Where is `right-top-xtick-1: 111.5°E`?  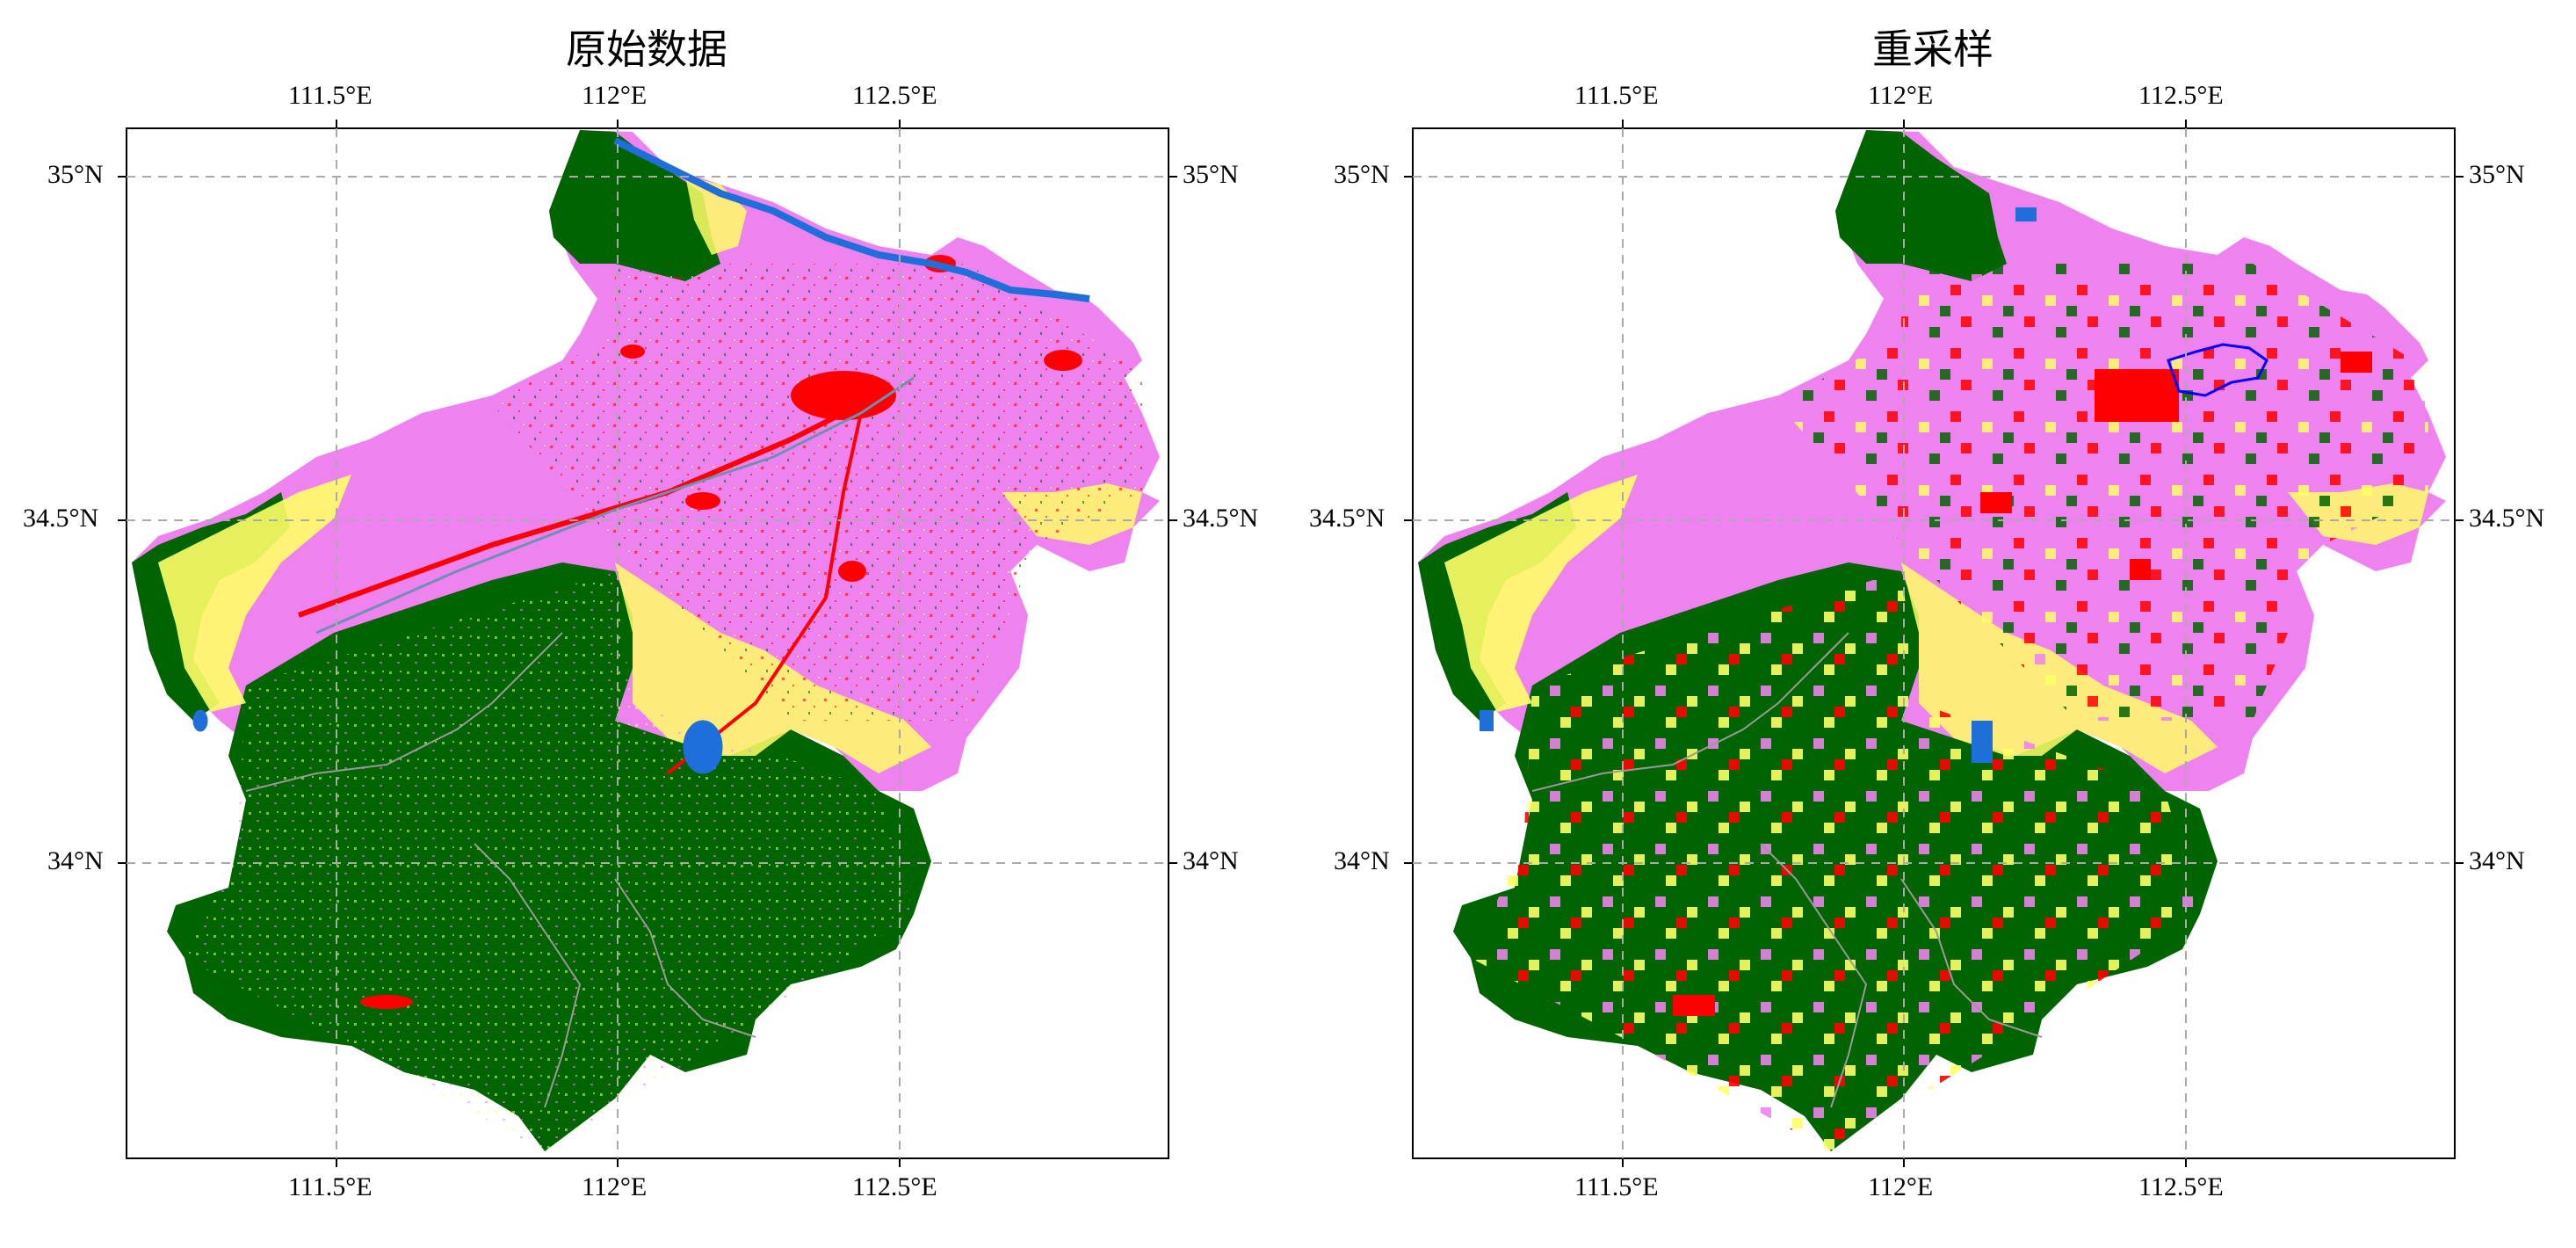
right-top-xtick-1: 111.5°E is located at coordinates (1616, 95).